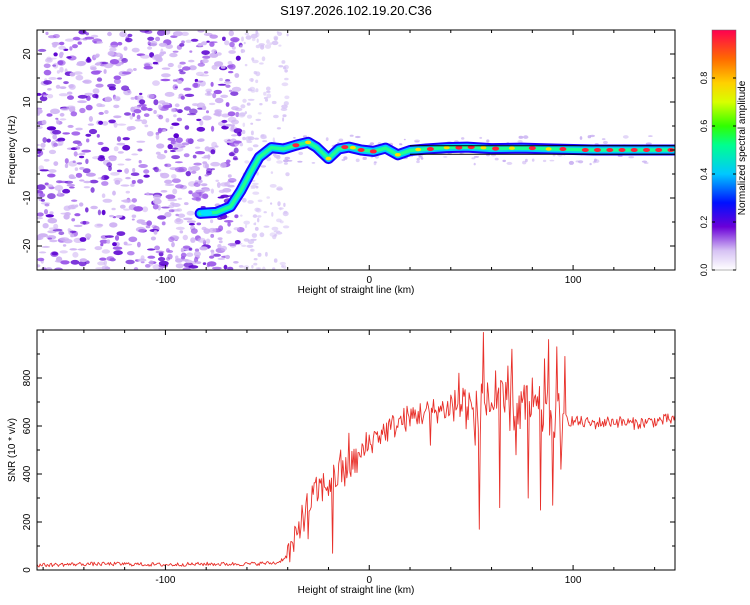 The image size is (750, 605). I want to click on ridge-start-spot, so click(206, 212).